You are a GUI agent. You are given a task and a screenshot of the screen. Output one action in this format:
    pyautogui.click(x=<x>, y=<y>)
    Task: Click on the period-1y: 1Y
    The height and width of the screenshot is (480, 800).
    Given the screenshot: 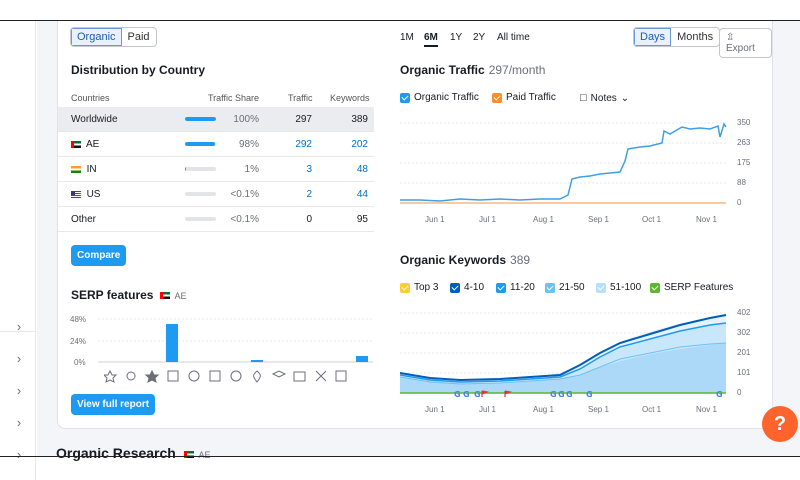 What is the action you would take?
    pyautogui.click(x=456, y=37)
    